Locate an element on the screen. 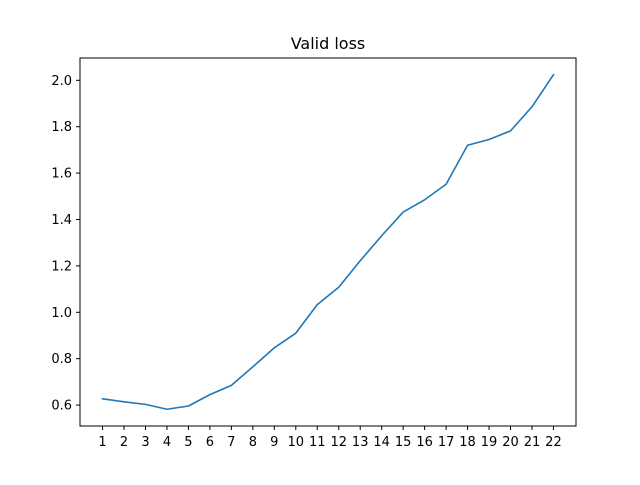 The height and width of the screenshot is (485, 640). x-tick-label: 4 is located at coordinates (167, 442).